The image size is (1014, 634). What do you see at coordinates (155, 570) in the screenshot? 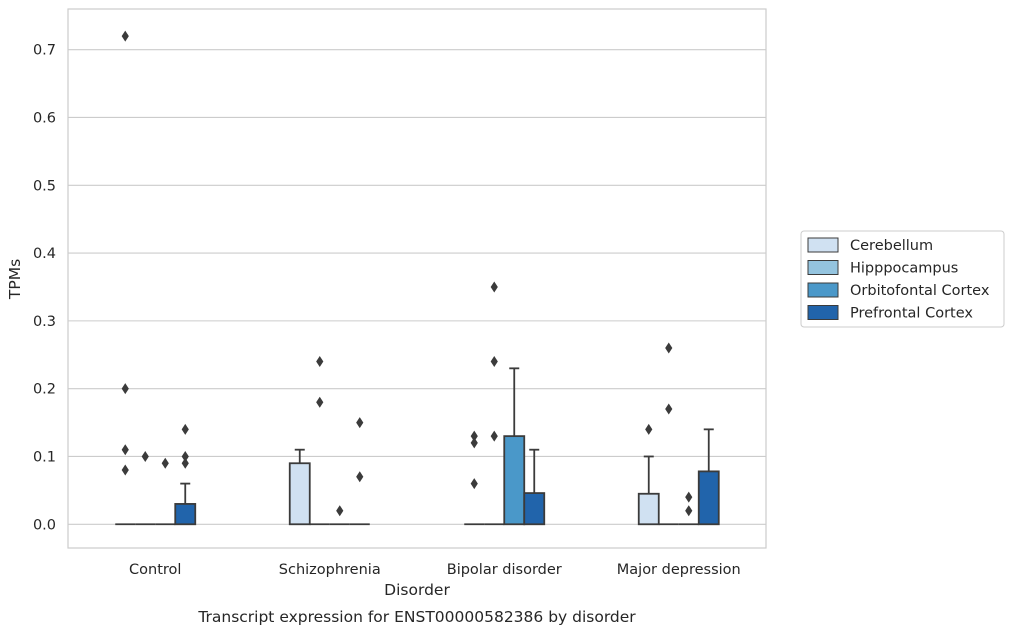
I see `x-tick-label: Control` at bounding box center [155, 570].